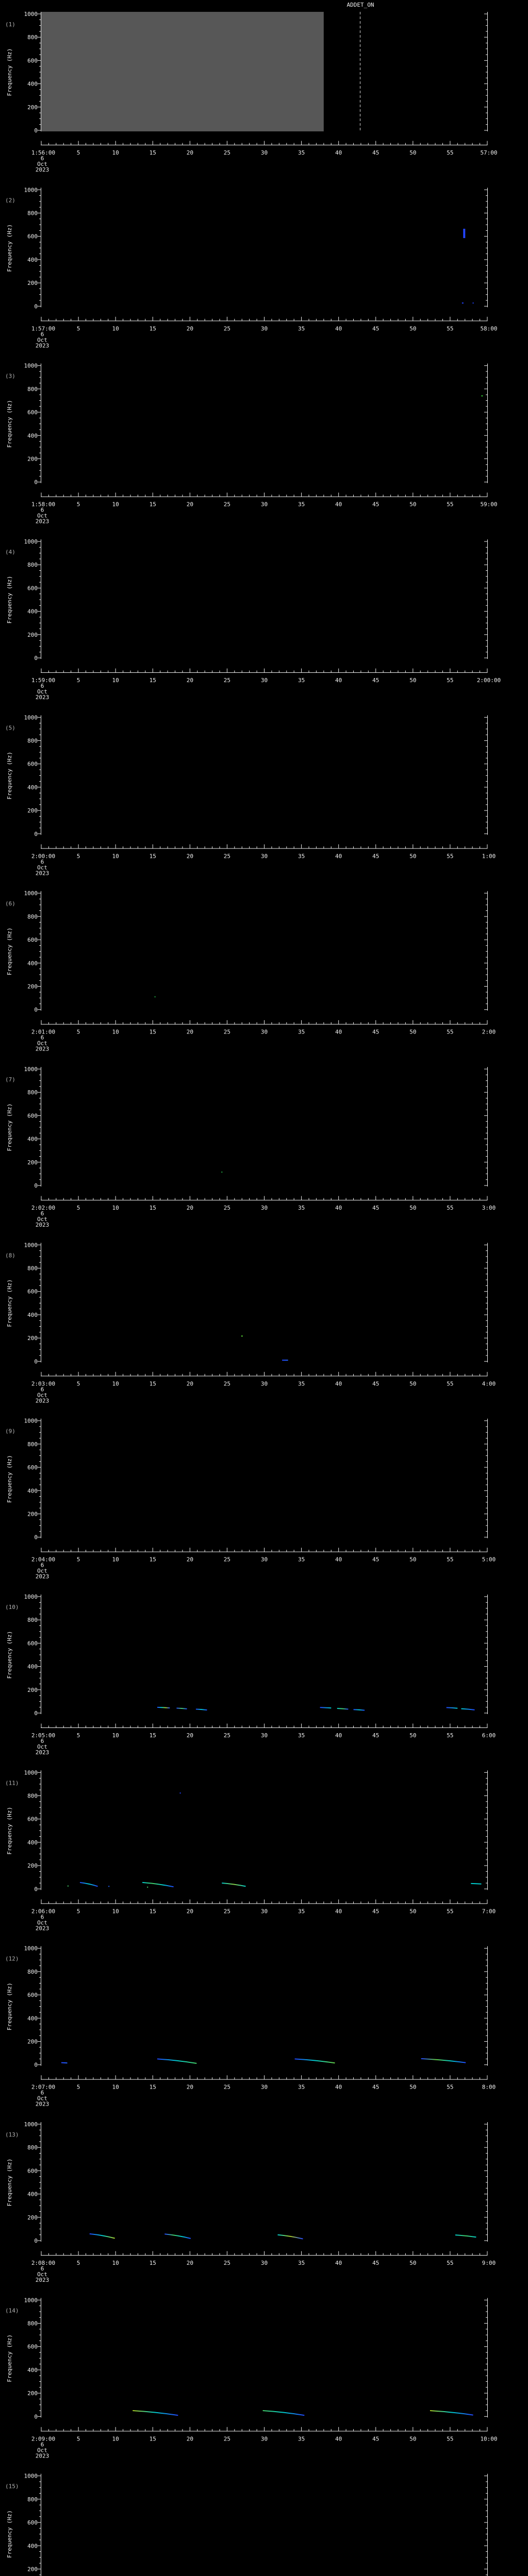 The width and height of the screenshot is (528, 2576). Describe the element at coordinates (489, 856) in the screenshot. I see `end-time-label: 1:00` at that location.